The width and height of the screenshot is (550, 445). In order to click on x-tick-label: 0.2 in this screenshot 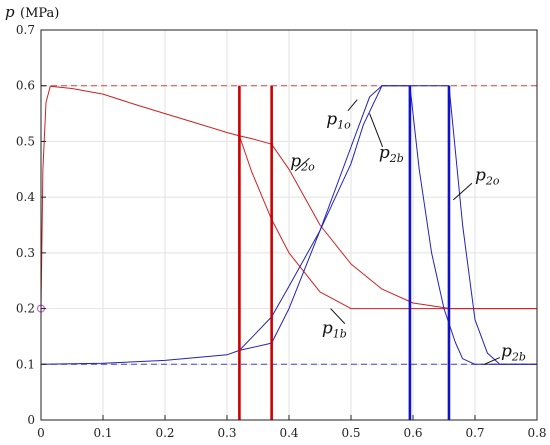, I will do `click(164, 433)`.